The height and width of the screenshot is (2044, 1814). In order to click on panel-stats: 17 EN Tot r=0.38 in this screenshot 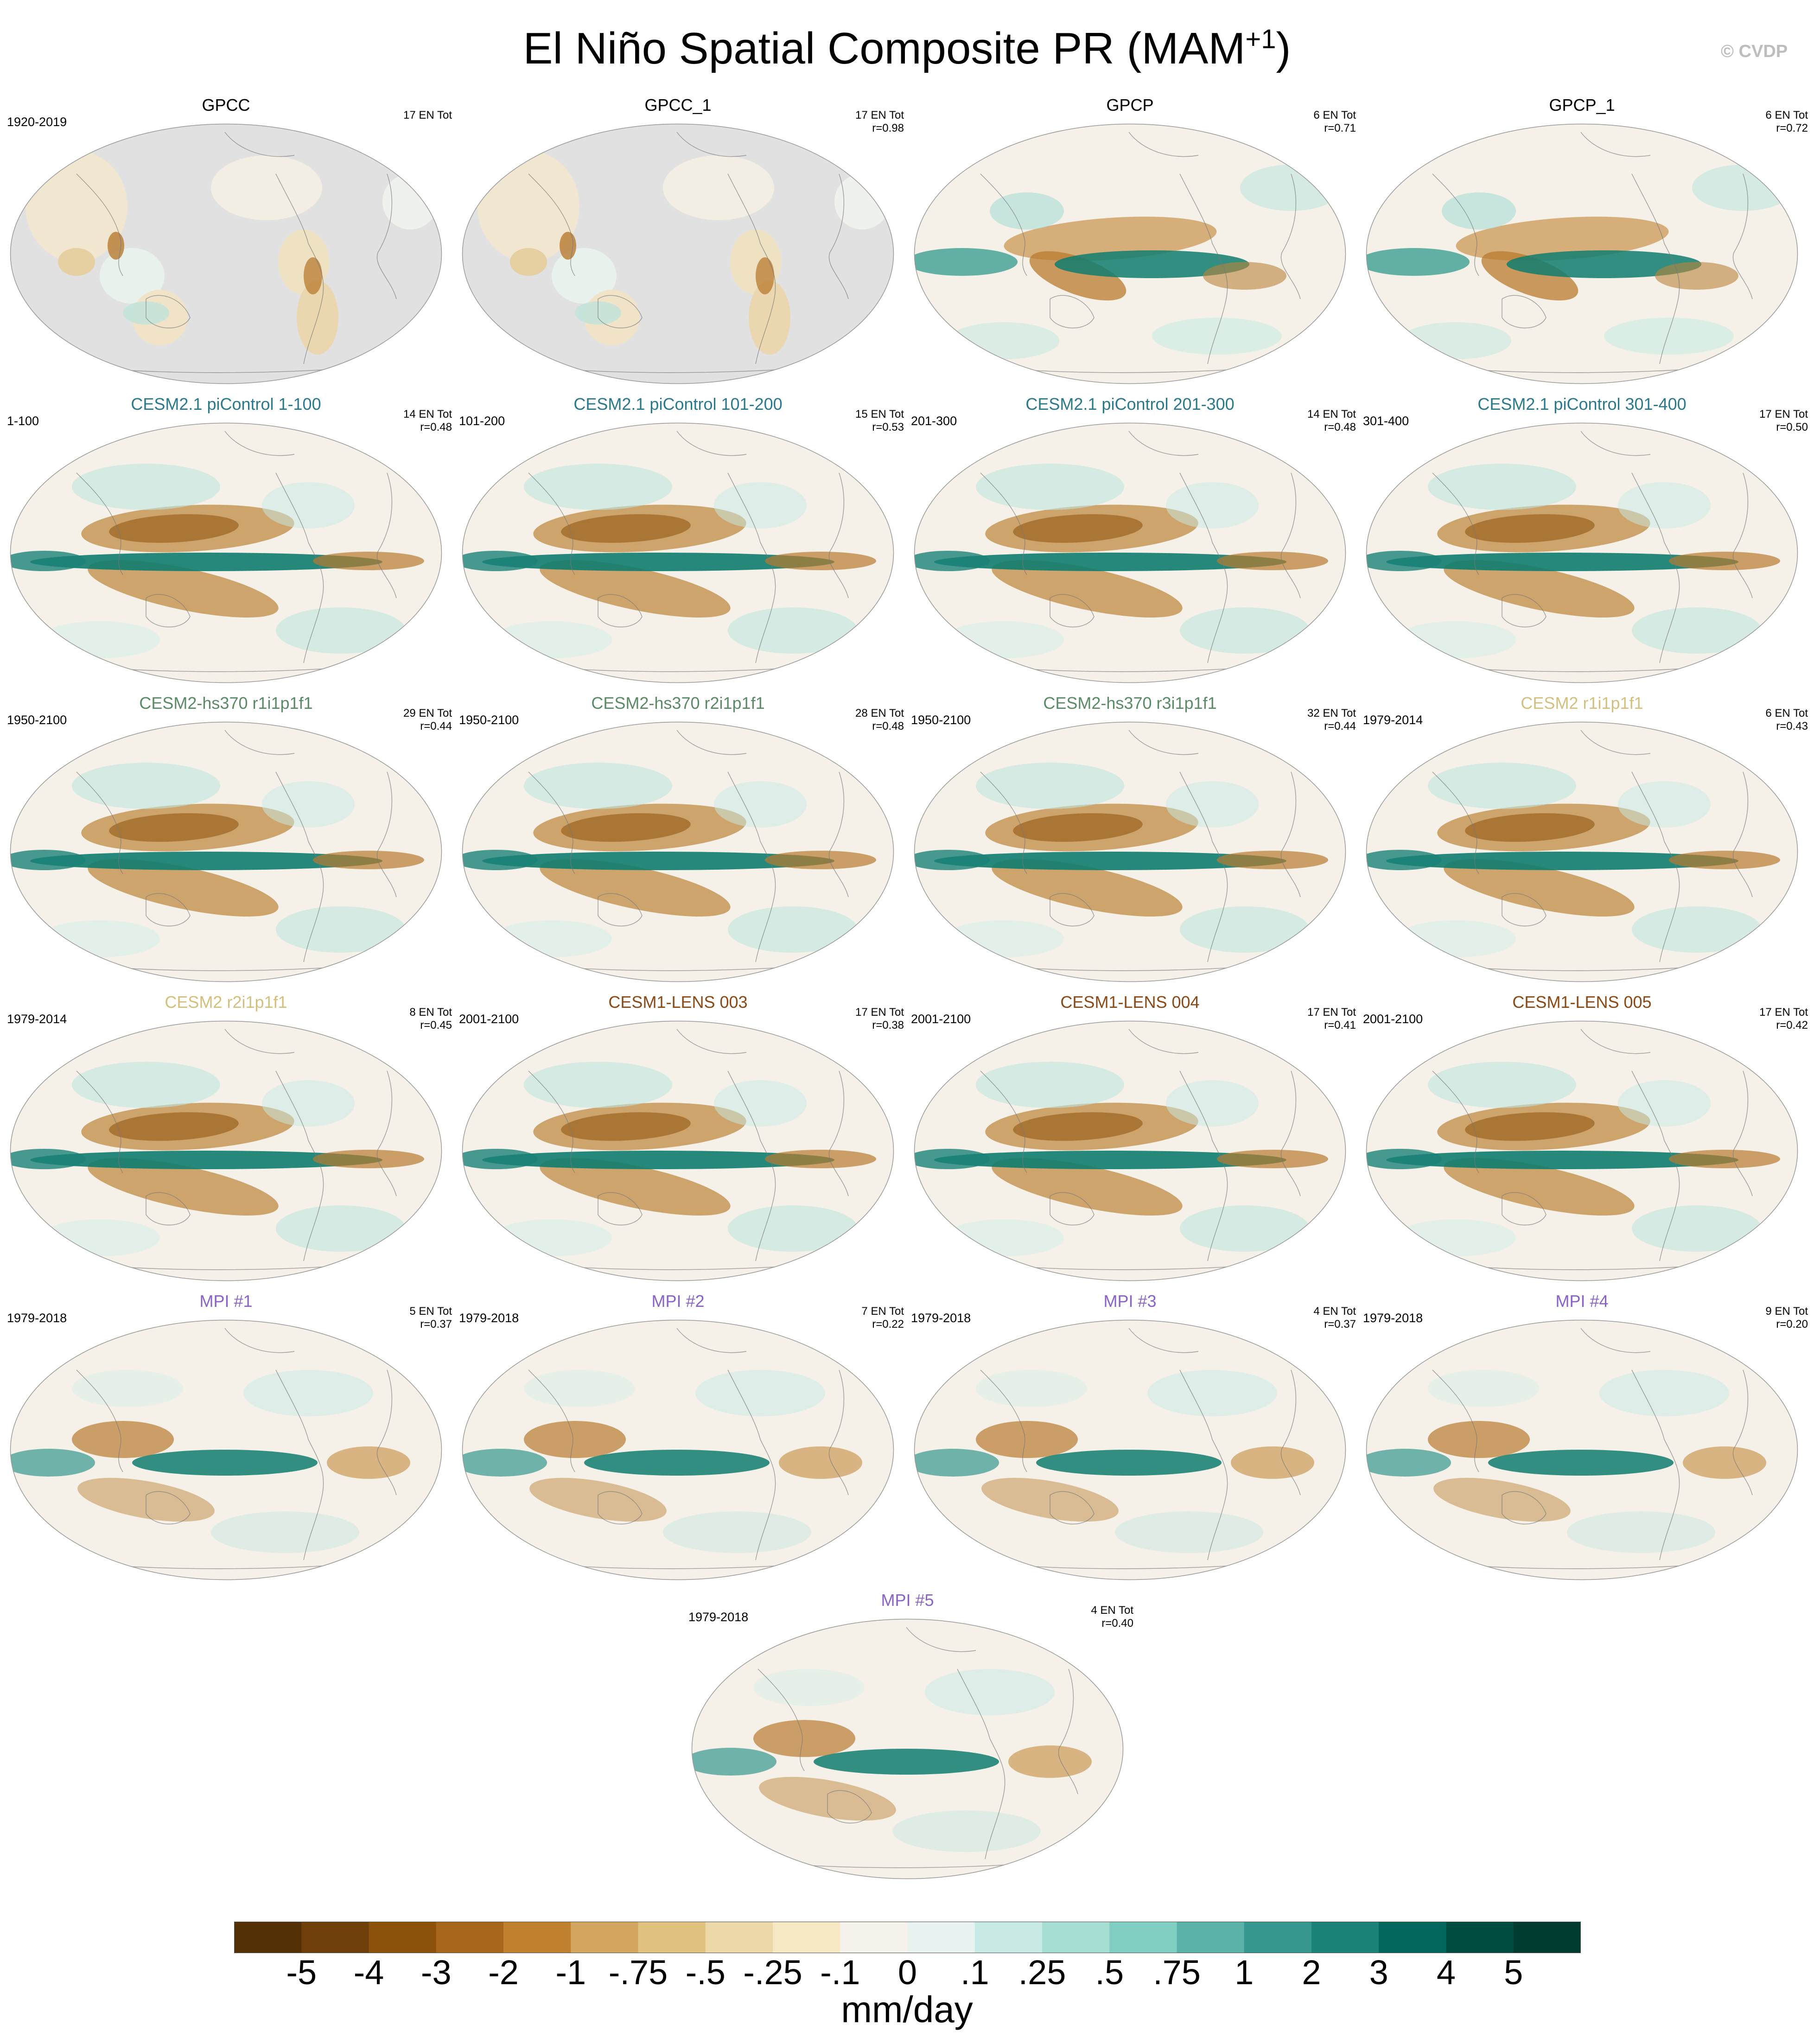, I will do `click(879, 1019)`.